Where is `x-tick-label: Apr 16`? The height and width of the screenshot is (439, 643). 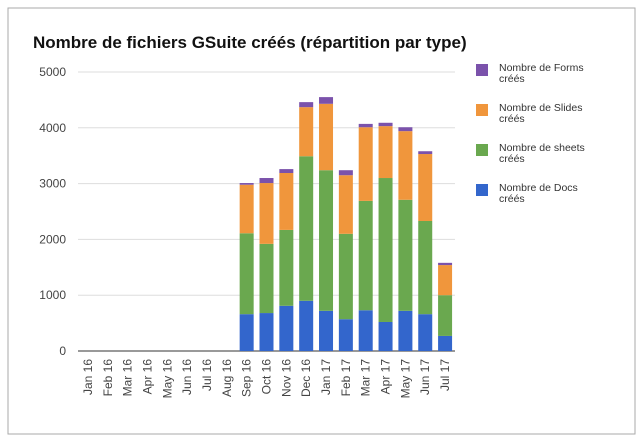 x-tick-label: Apr 16 is located at coordinates (147, 377).